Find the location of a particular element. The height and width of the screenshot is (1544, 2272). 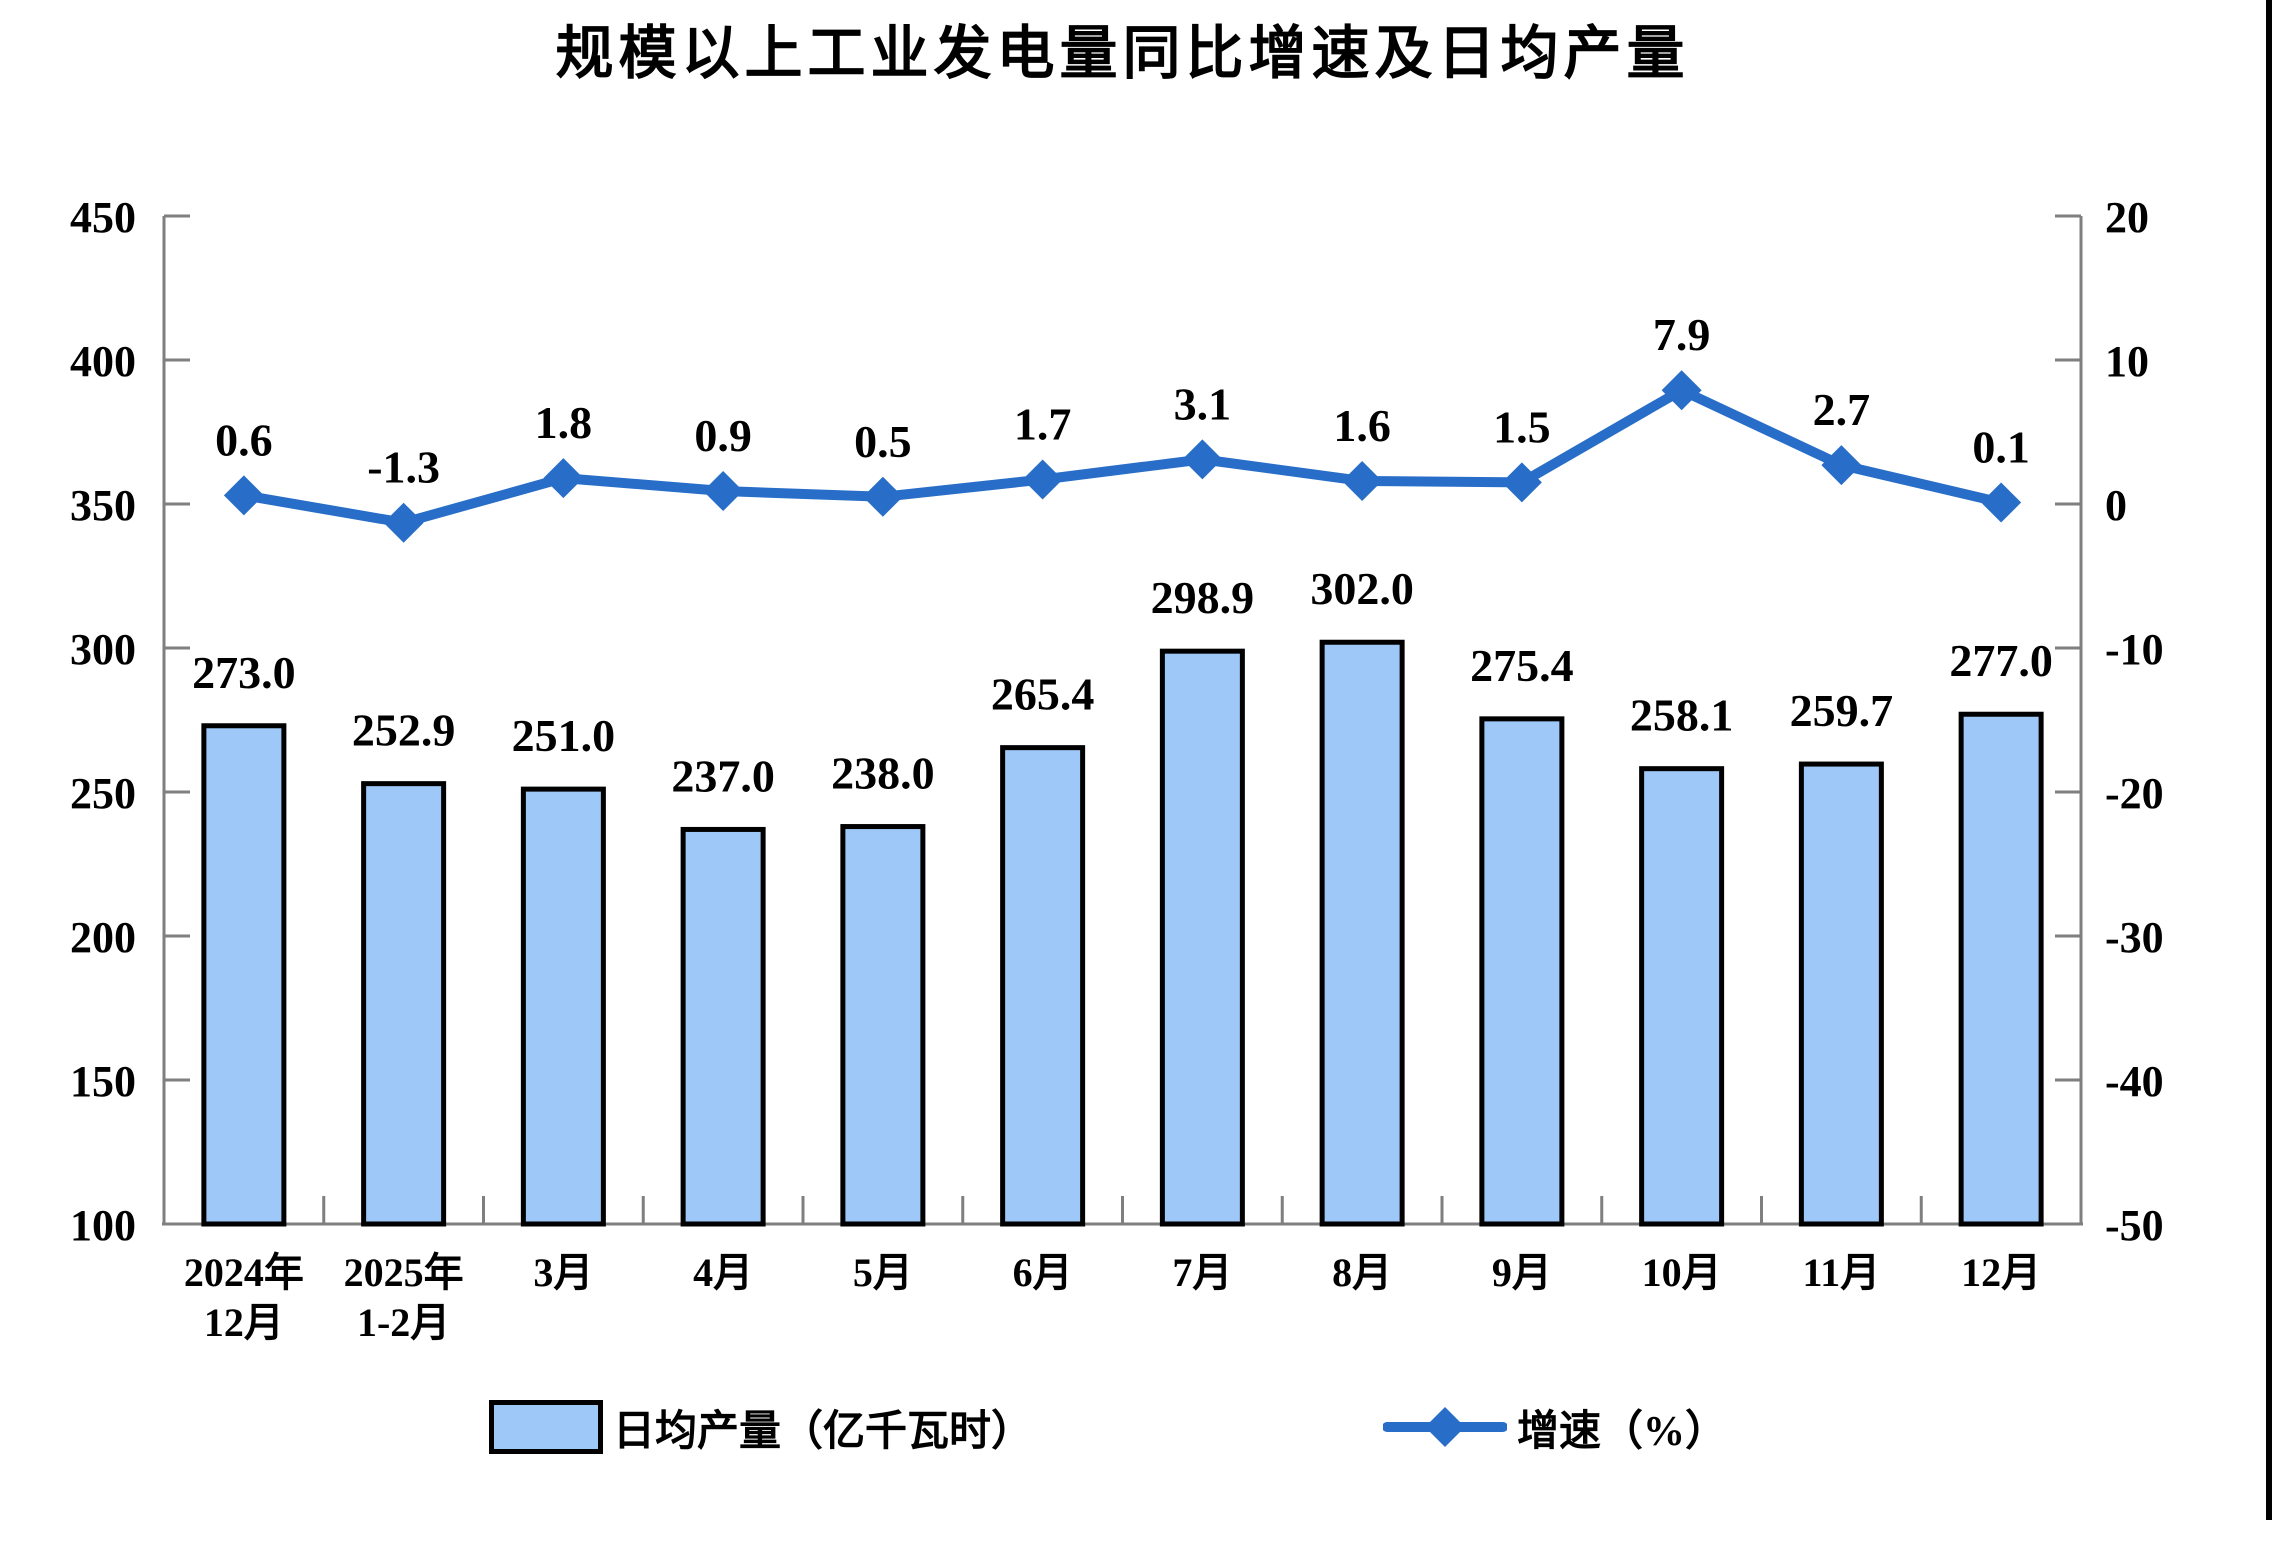

svg-text: 250 is located at coordinates (103, 793).